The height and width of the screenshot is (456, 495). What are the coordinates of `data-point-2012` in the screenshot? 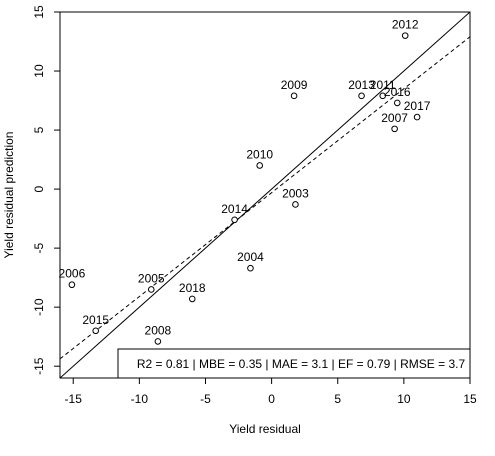 It's located at (405, 35).